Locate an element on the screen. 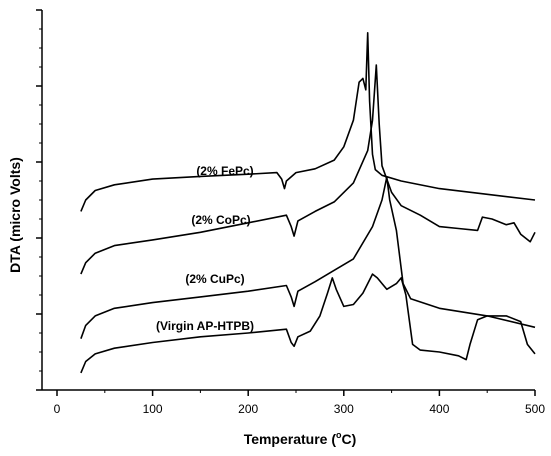  series-label: (Virgin AP-HTPB) is located at coordinates (205, 326).